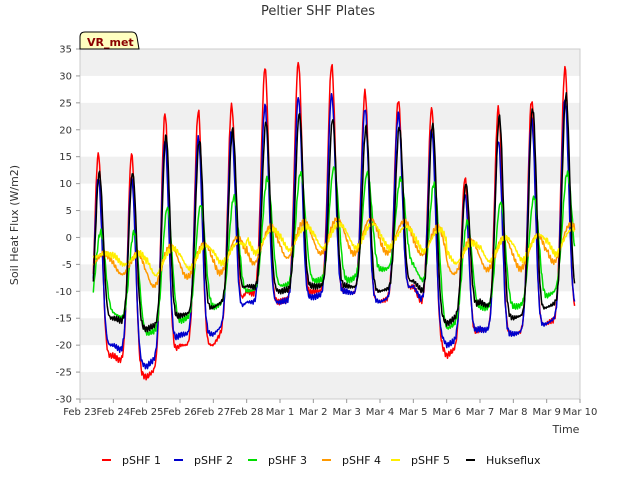 The height and width of the screenshot is (480, 640). I want to click on y-tick-label: -20, so click(64, 346).